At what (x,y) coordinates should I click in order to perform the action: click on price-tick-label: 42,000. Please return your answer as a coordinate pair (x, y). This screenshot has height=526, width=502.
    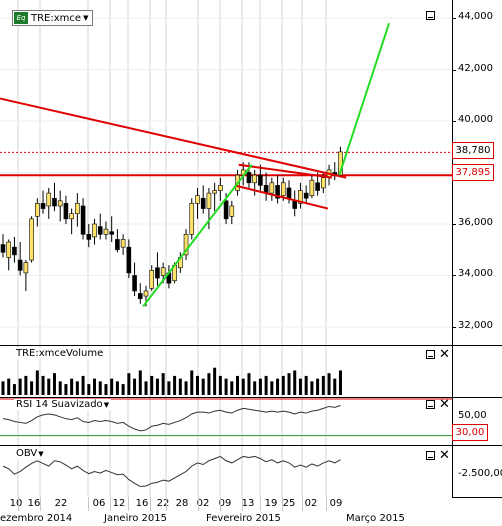
    Looking at the image, I should click on (475, 68).